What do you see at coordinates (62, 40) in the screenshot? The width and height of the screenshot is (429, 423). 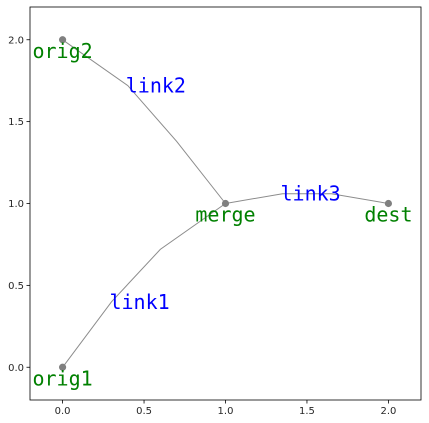 I see `node-marker-orig2` at bounding box center [62, 40].